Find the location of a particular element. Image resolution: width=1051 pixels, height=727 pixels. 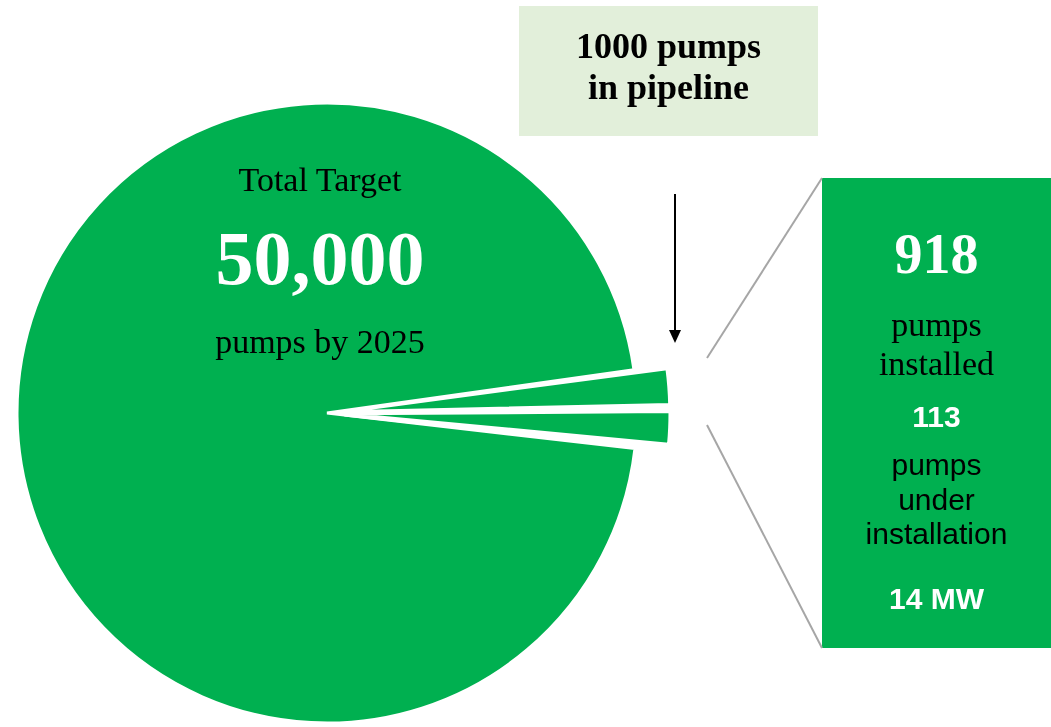

text: pumps under installation is located at coordinates (936, 500).